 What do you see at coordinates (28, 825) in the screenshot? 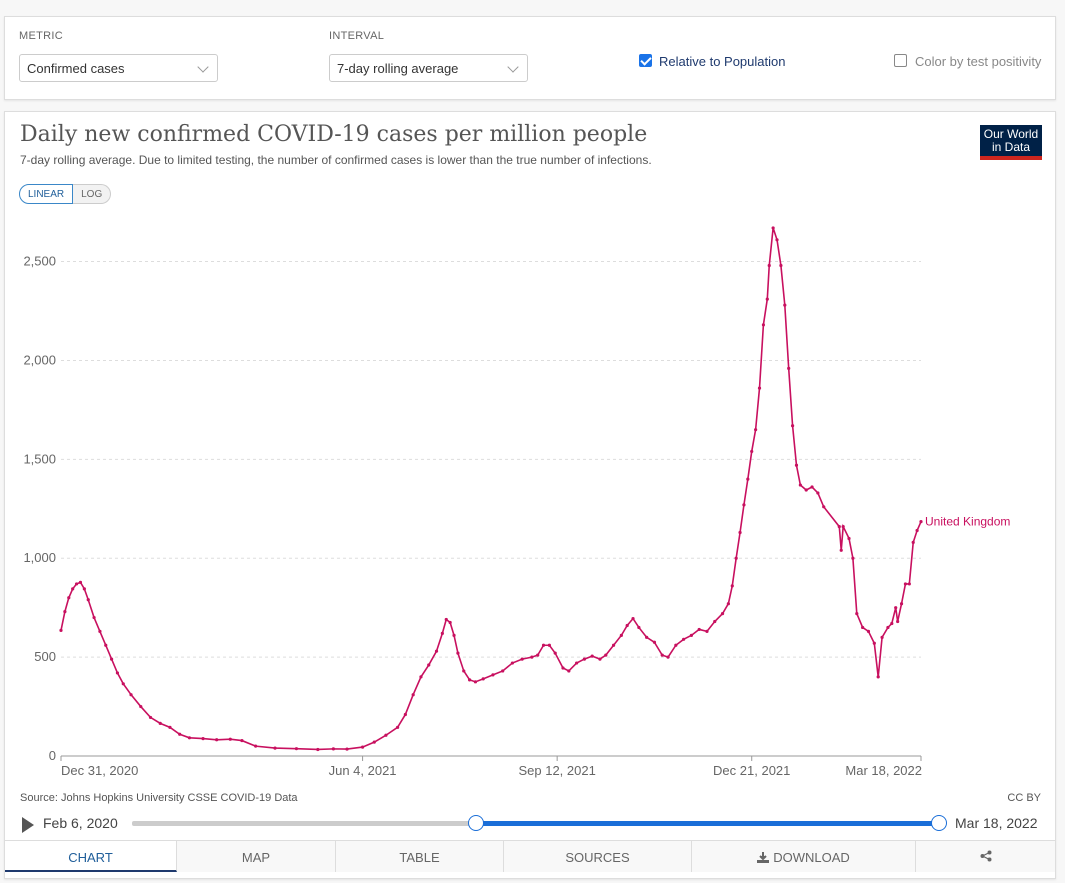
I see `play-icon` at bounding box center [28, 825].